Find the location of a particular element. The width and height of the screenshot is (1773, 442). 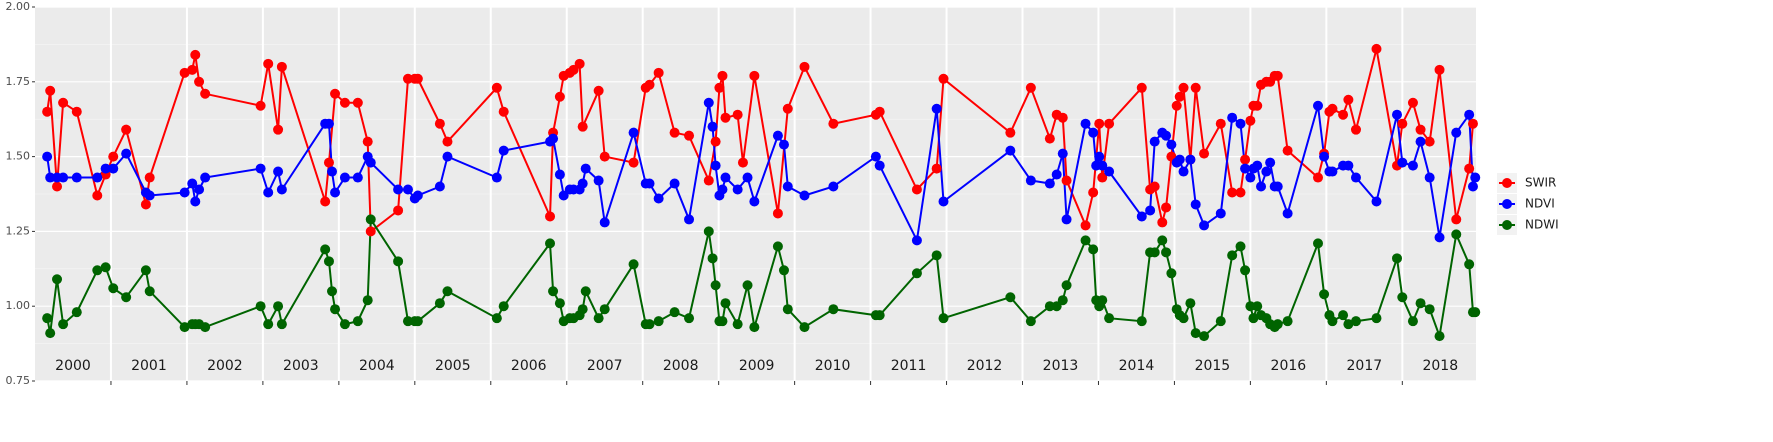

legend-label: NDWI is located at coordinates (1542, 225).